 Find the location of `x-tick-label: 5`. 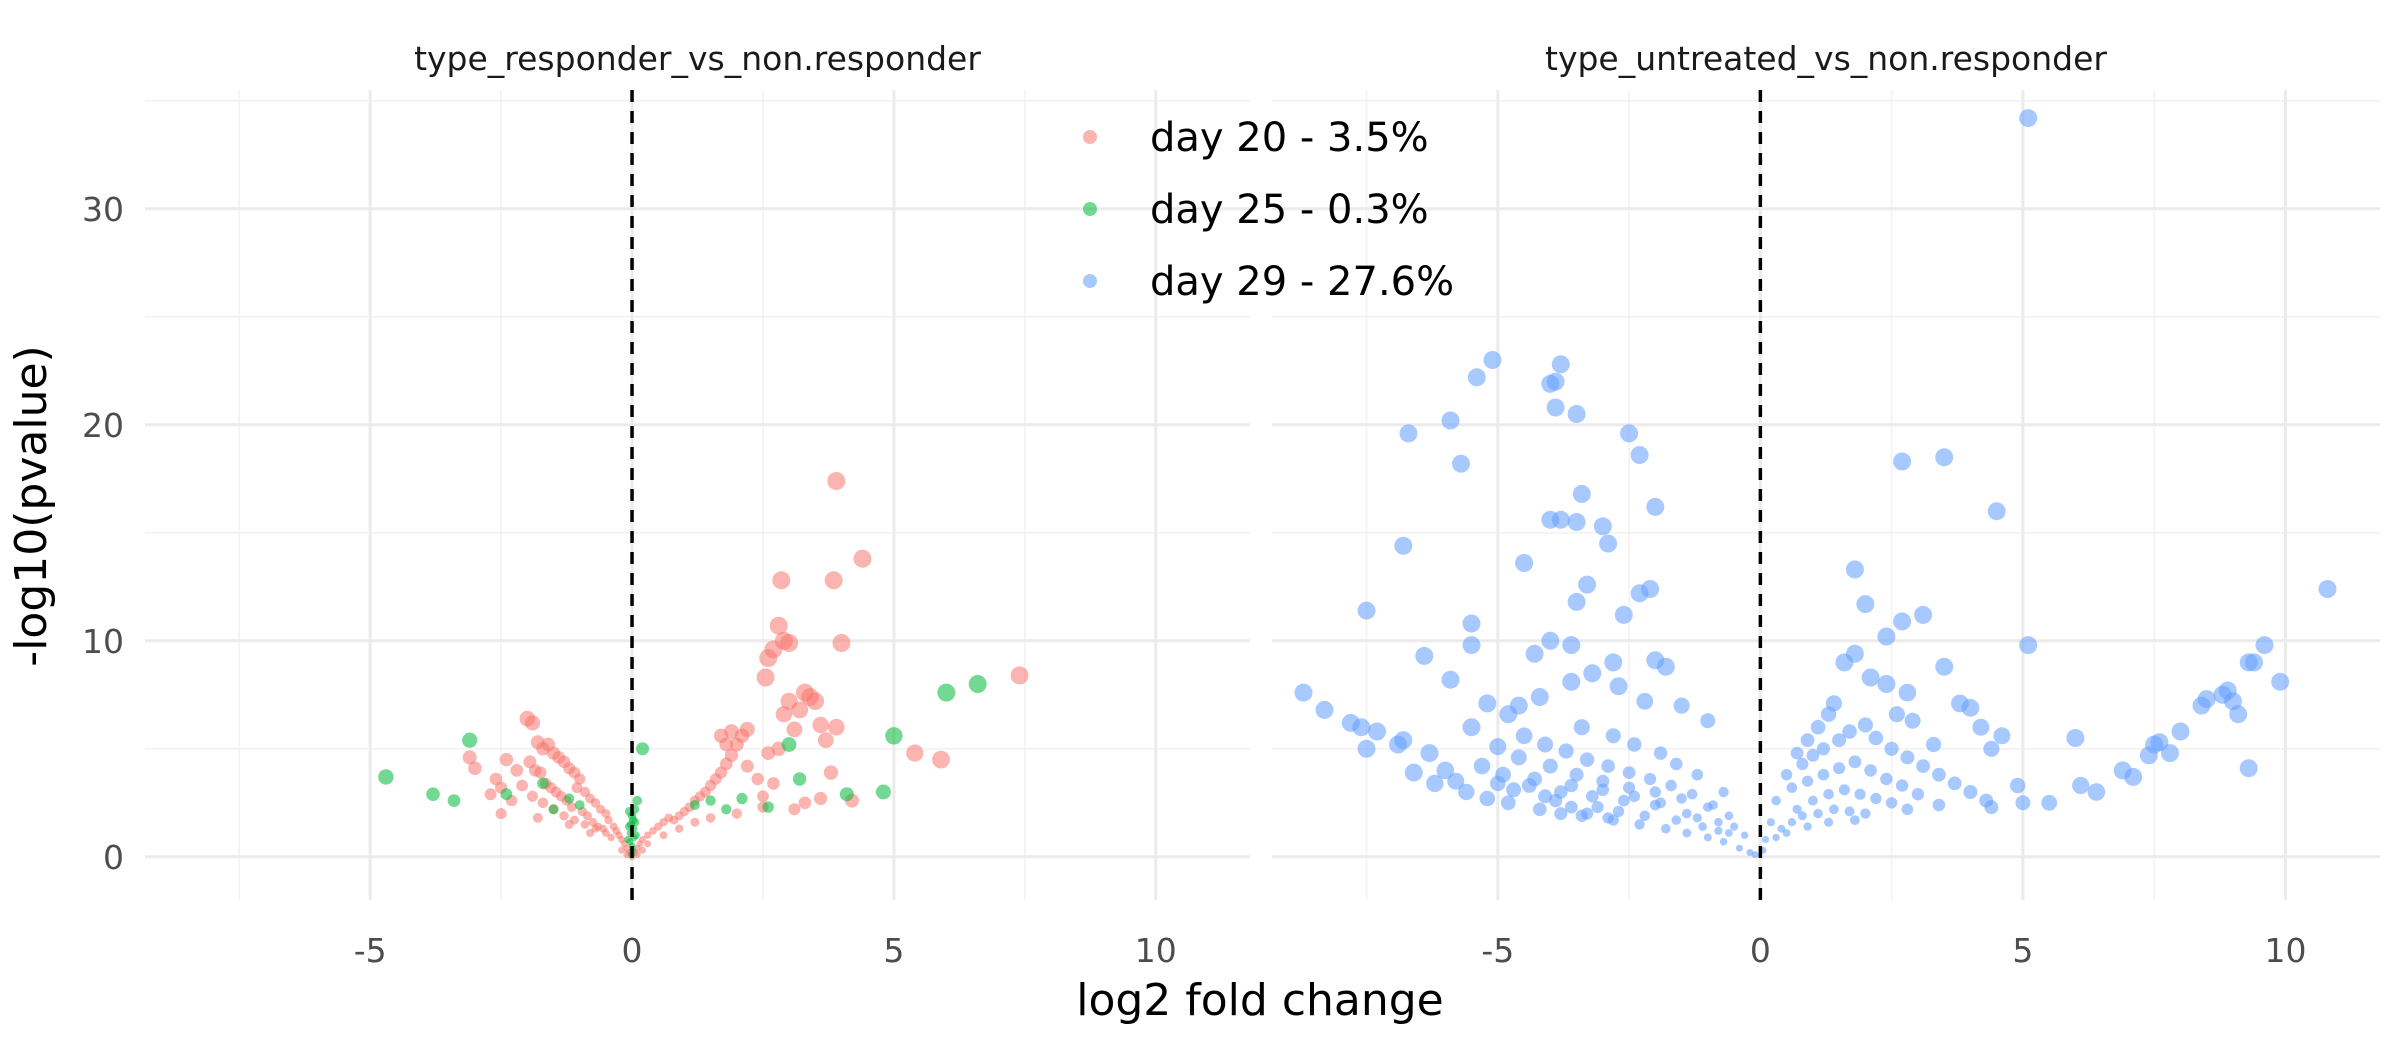

x-tick-label: 5 is located at coordinates (893, 950).